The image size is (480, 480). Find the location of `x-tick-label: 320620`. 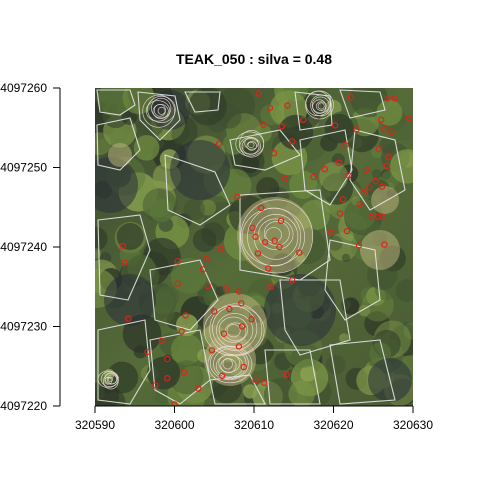

x-tick-label: 320620 is located at coordinates (333, 425).